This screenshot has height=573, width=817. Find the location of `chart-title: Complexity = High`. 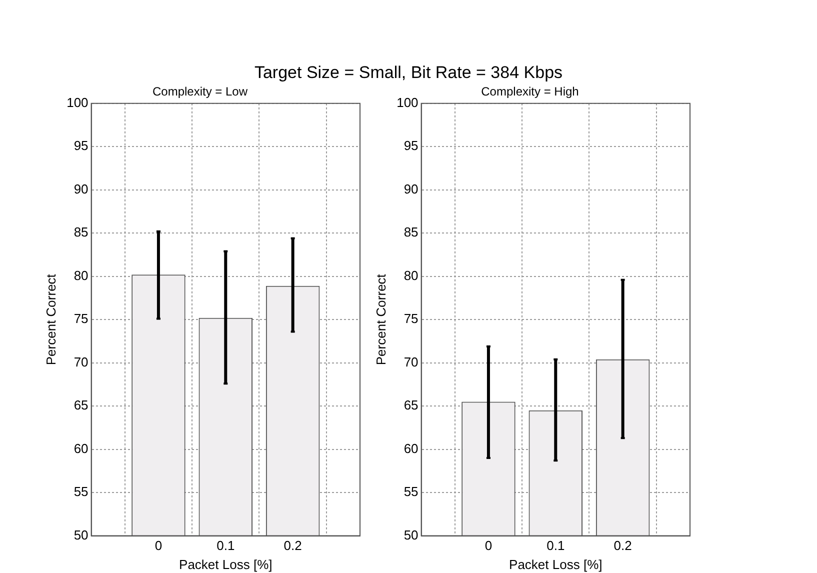

chart-title: Complexity = High is located at coordinates (530, 91).